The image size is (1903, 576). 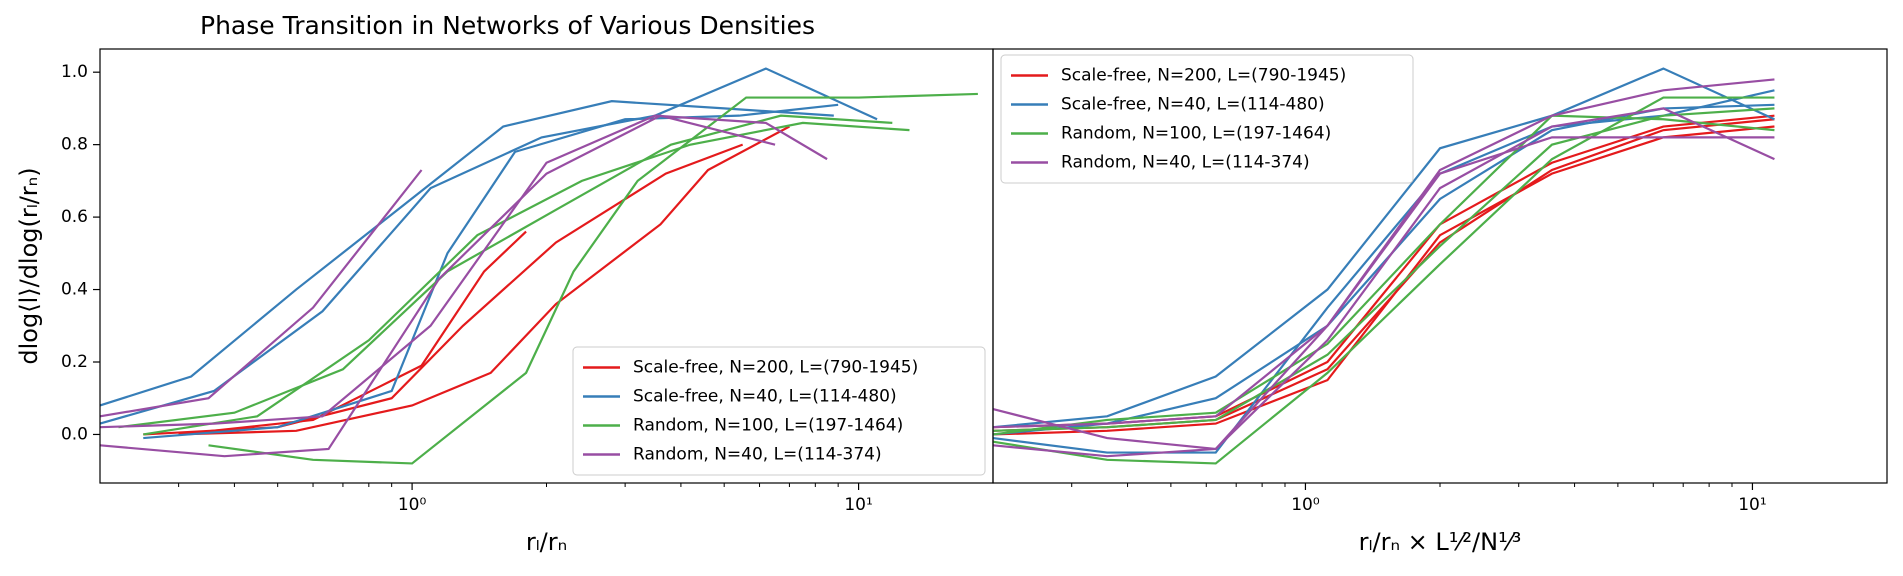 What do you see at coordinates (74, 72) in the screenshot?
I see `y-tick-label: 1.0` at bounding box center [74, 72].